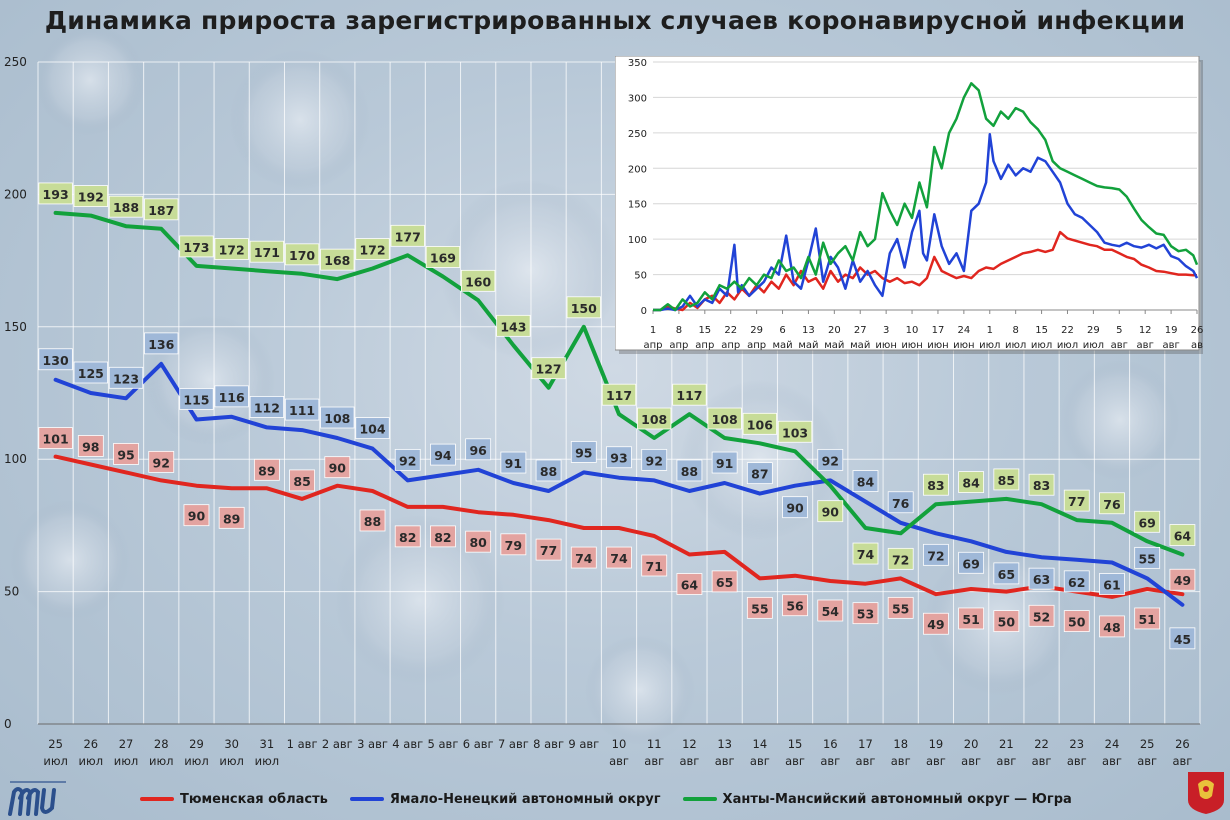 The height and width of the screenshot is (820, 1230). Describe the element at coordinates (1170, 345) in the screenshot. I see `inset-x-tick-month: авг` at that location.